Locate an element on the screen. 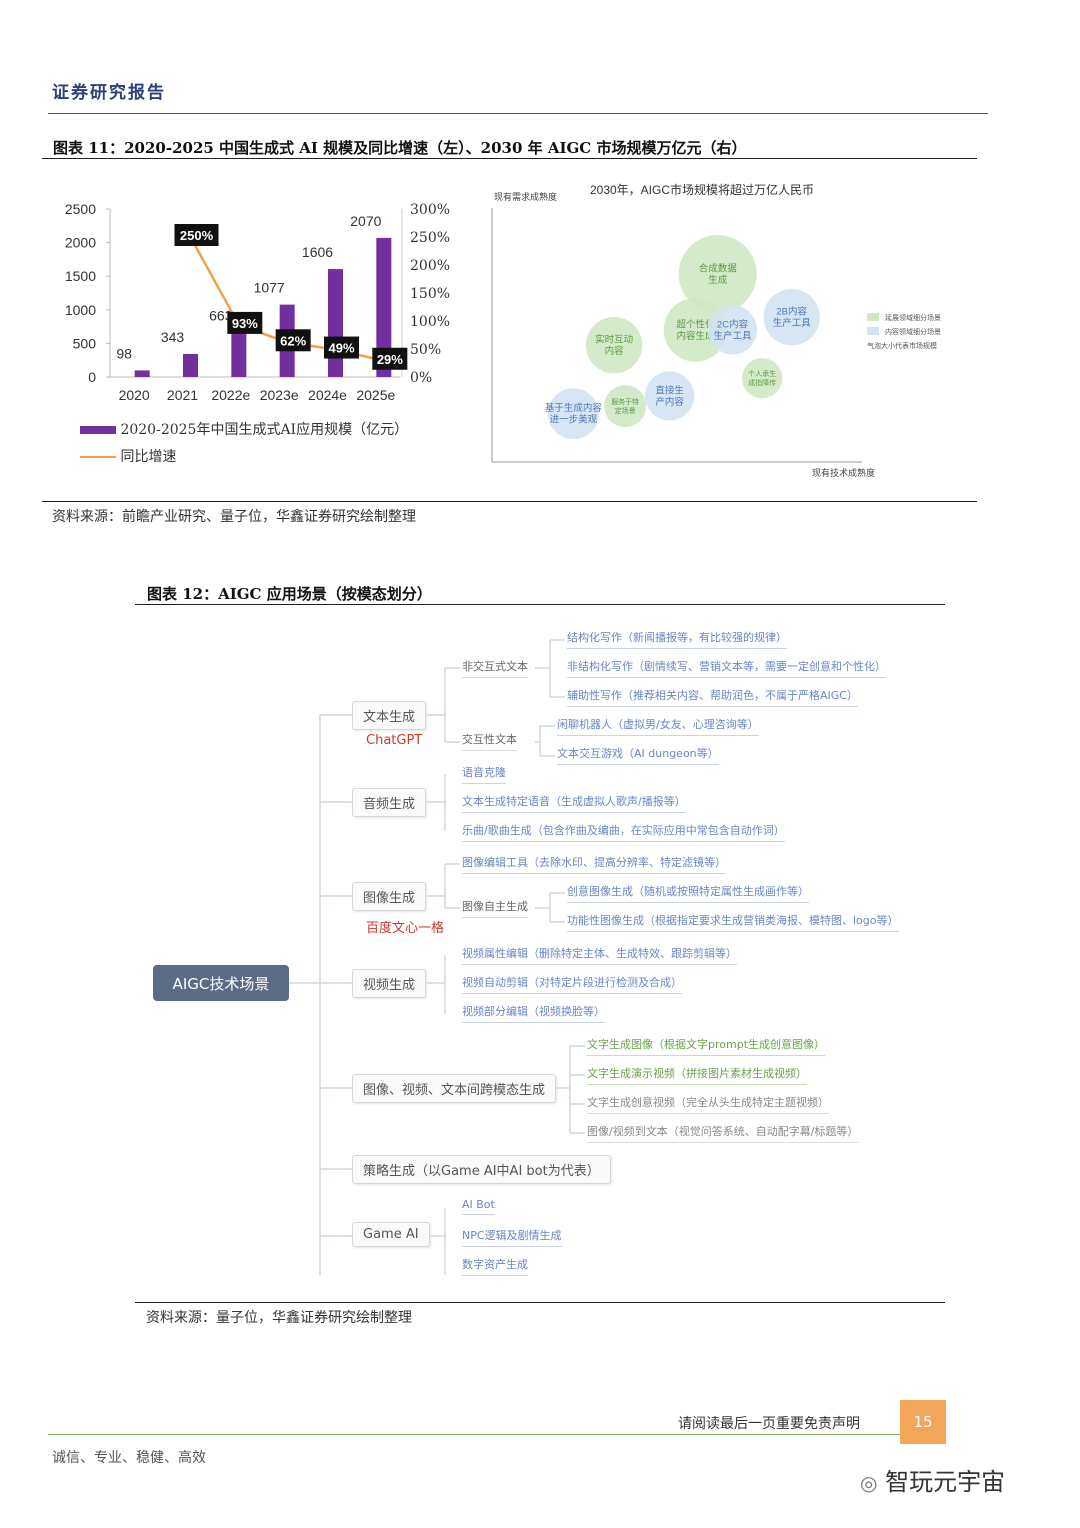  x-tick-label: 2025e is located at coordinates (375, 395).